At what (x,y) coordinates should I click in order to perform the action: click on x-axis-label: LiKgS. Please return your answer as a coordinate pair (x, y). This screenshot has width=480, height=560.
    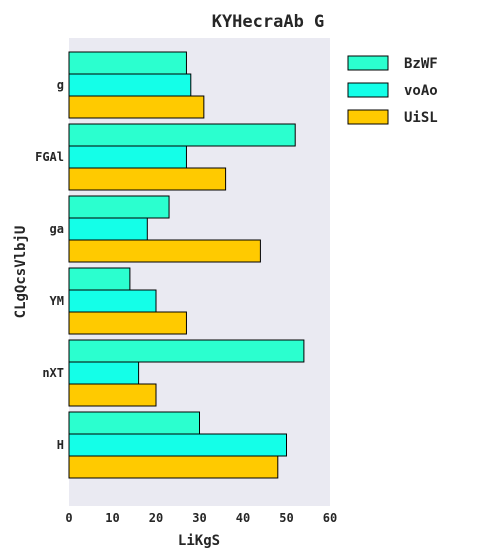
    Looking at the image, I should click on (199, 541).